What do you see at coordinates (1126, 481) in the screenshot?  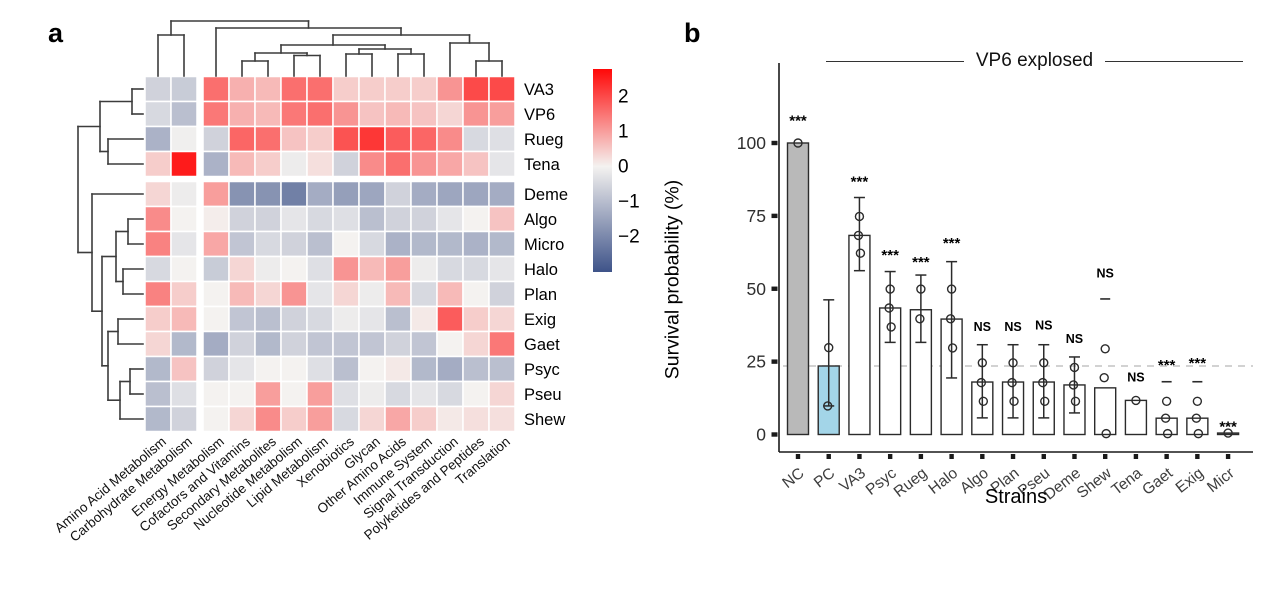 I see `x-tick-label: Tena` at bounding box center [1126, 481].